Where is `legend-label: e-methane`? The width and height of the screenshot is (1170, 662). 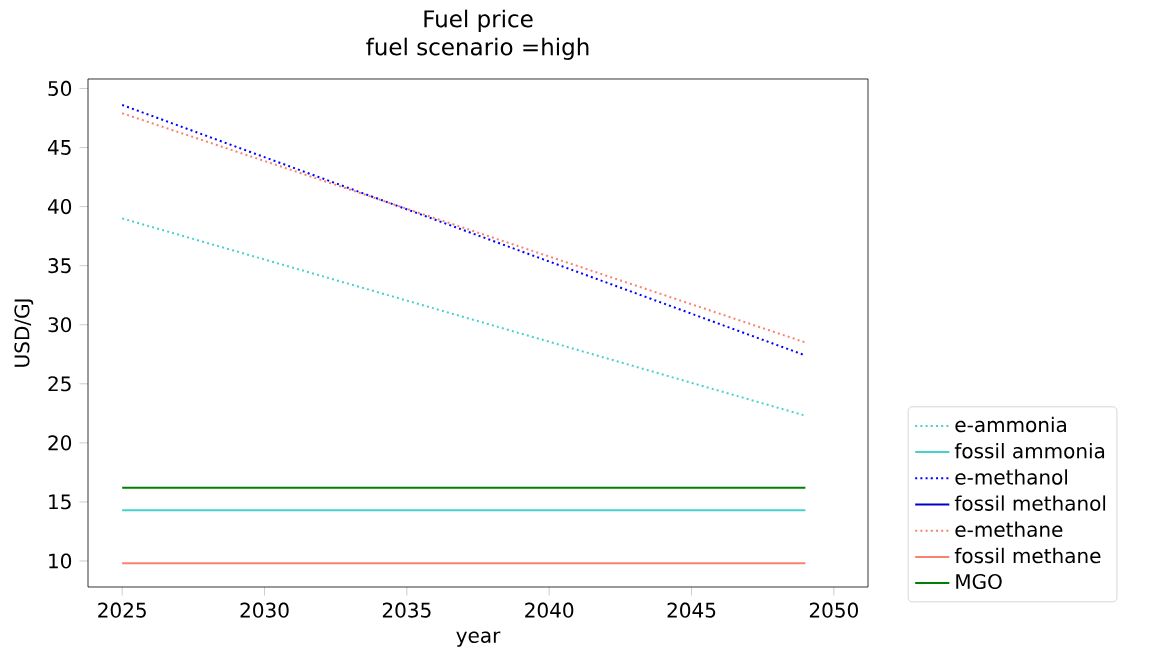
legend-label: e-methane is located at coordinates (1009, 529).